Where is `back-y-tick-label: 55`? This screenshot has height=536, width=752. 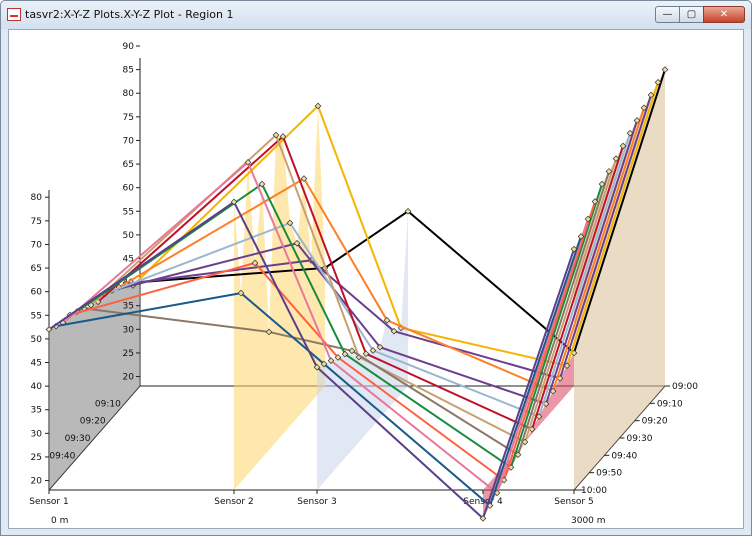
back-y-tick-label: 55 is located at coordinates (128, 212).